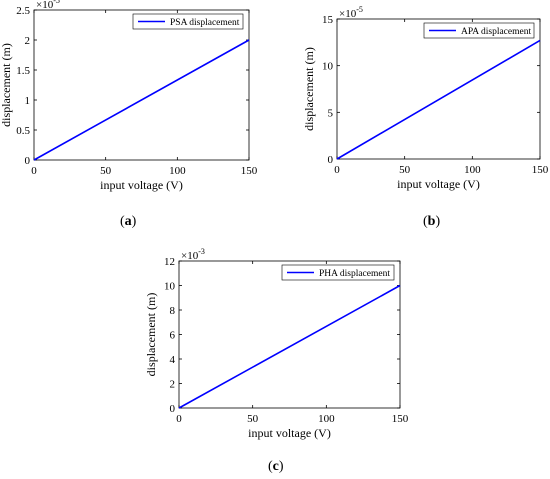  What do you see at coordinates (169, 262) in the screenshot?
I see `y-tick-label: 12` at bounding box center [169, 262].